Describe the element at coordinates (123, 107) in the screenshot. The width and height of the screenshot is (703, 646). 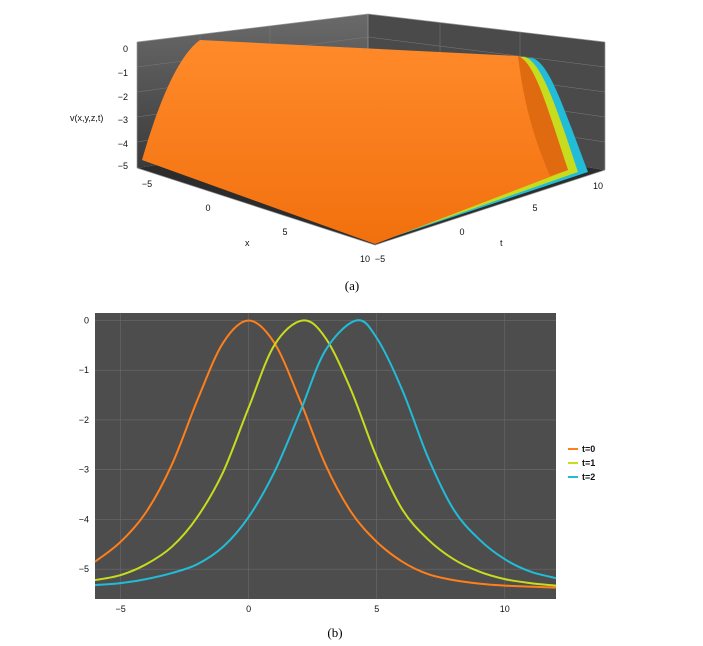
I see `z-axis-ticks: 0 −1 −2 −3 −4 −5` at that location.